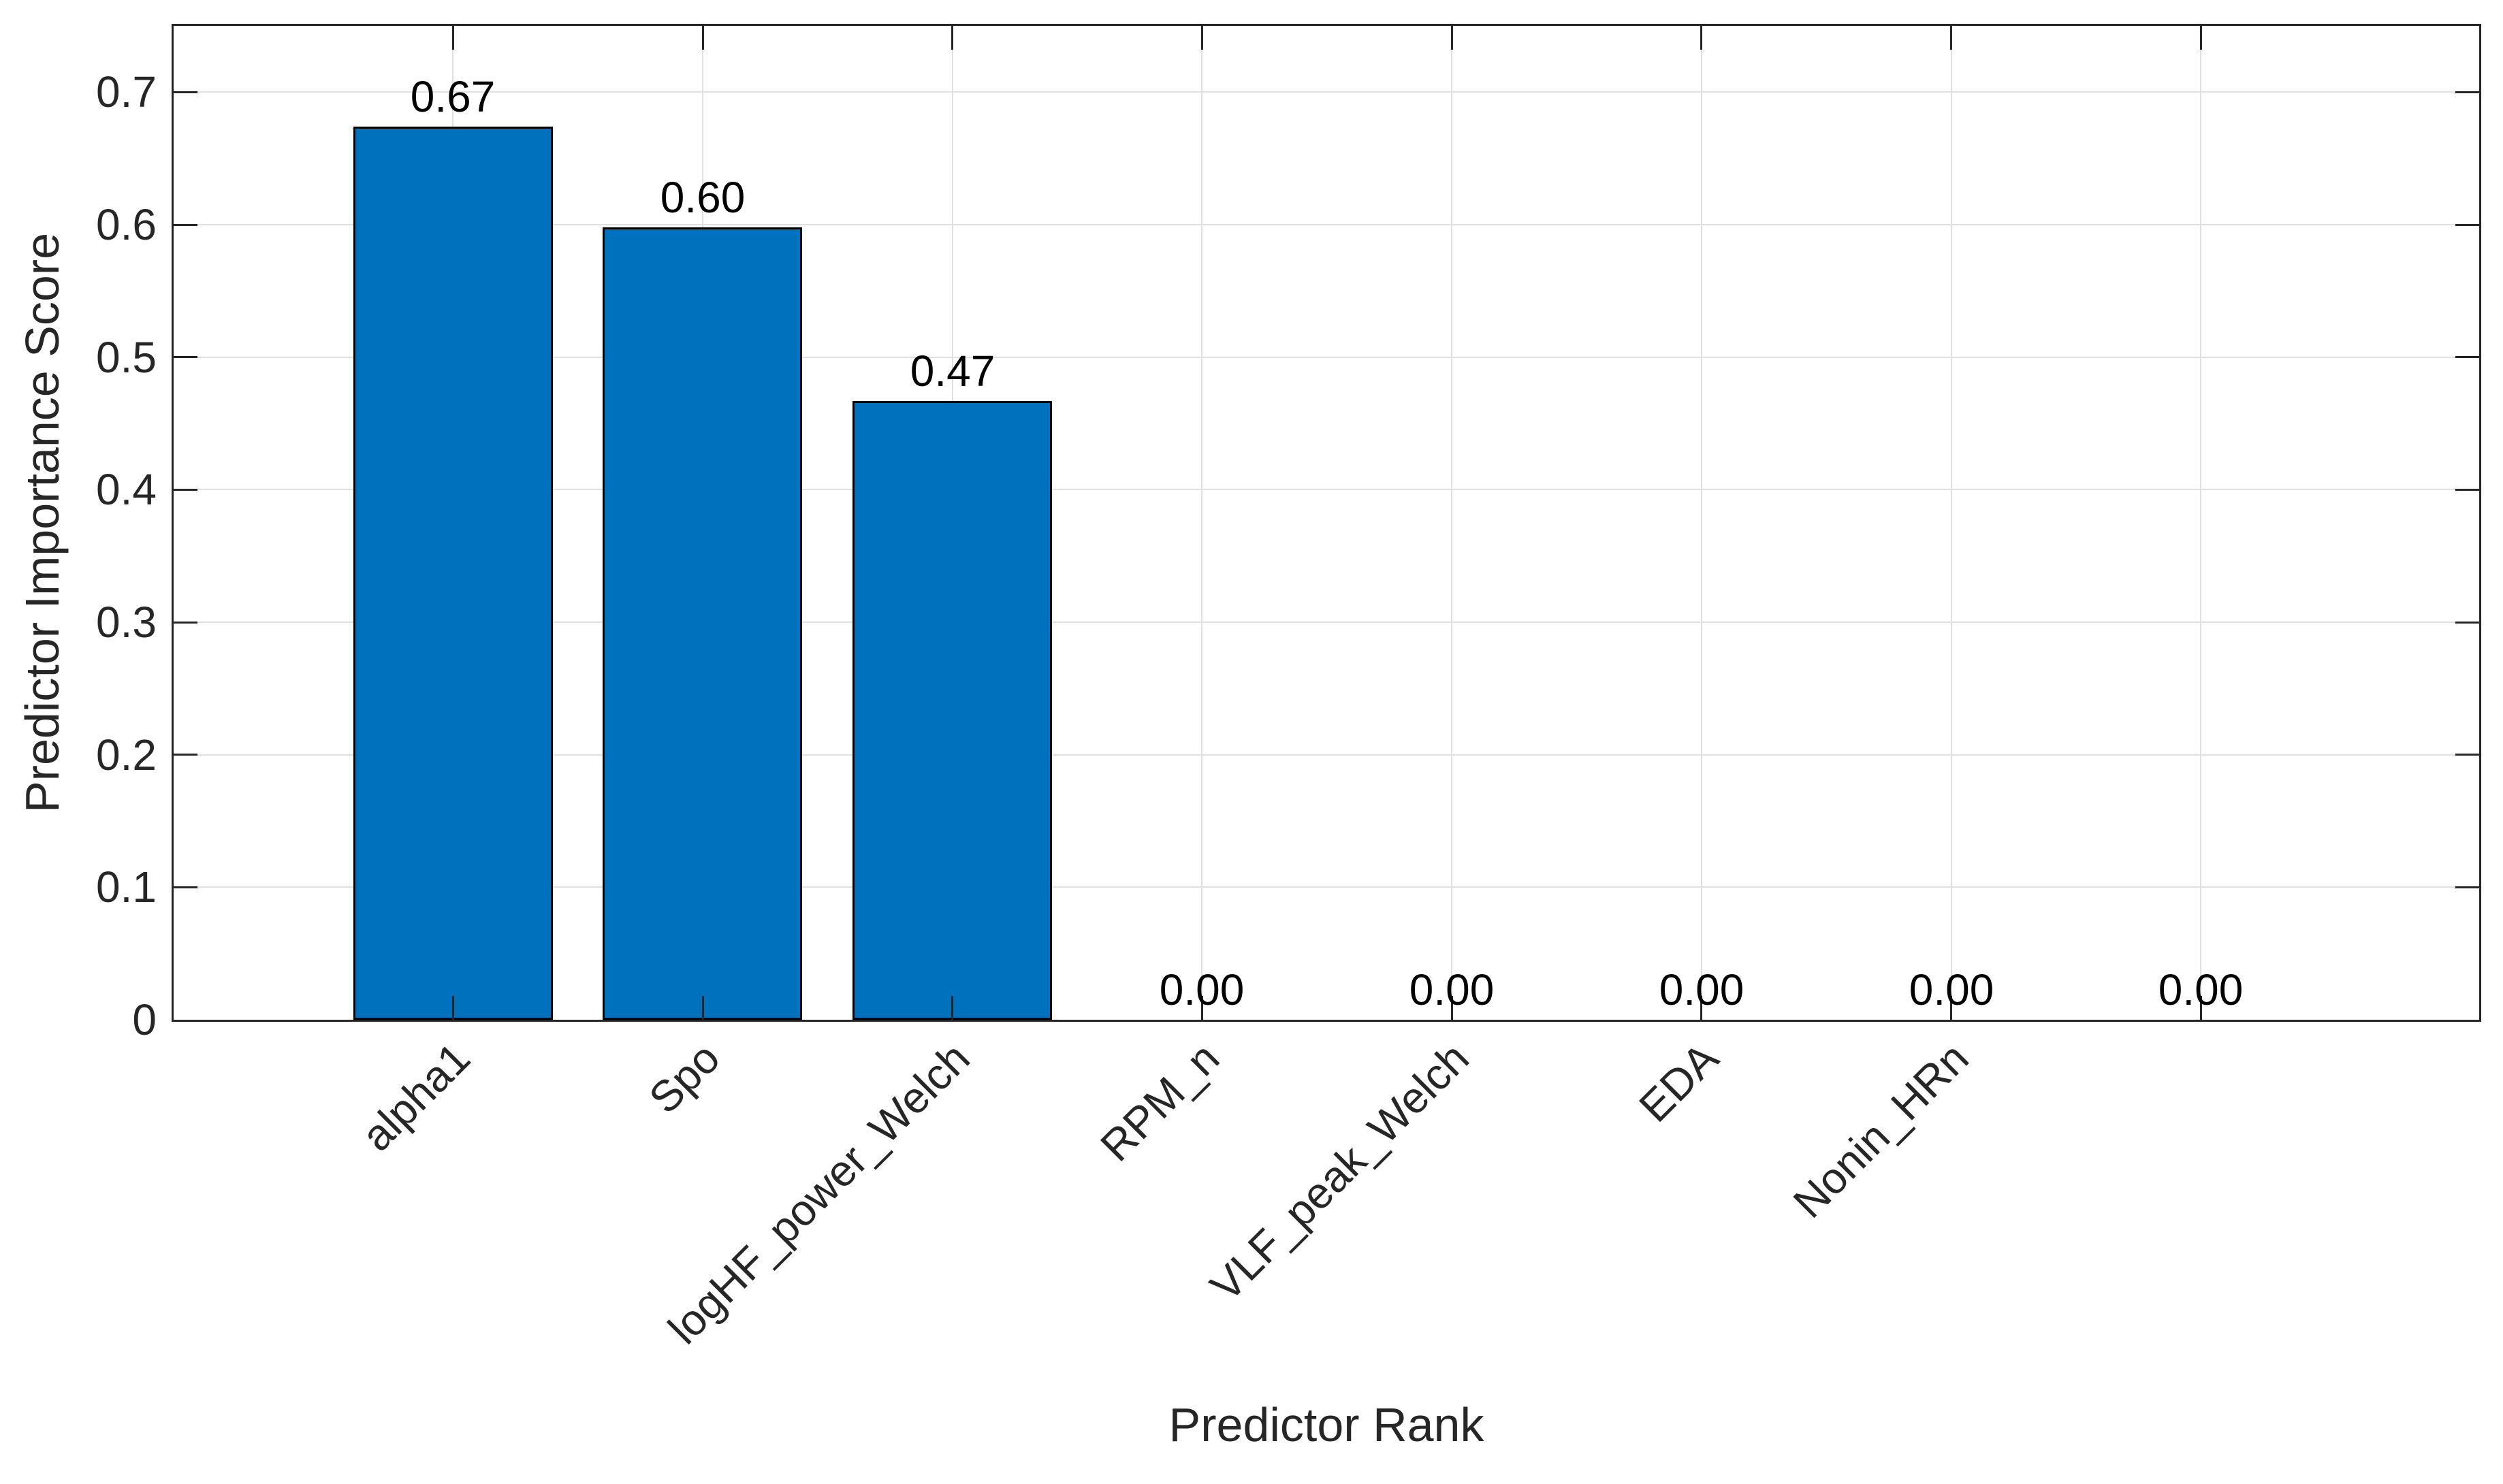  What do you see at coordinates (684, 1078) in the screenshot?
I see `x-tick-label-text: Spo` at bounding box center [684, 1078].